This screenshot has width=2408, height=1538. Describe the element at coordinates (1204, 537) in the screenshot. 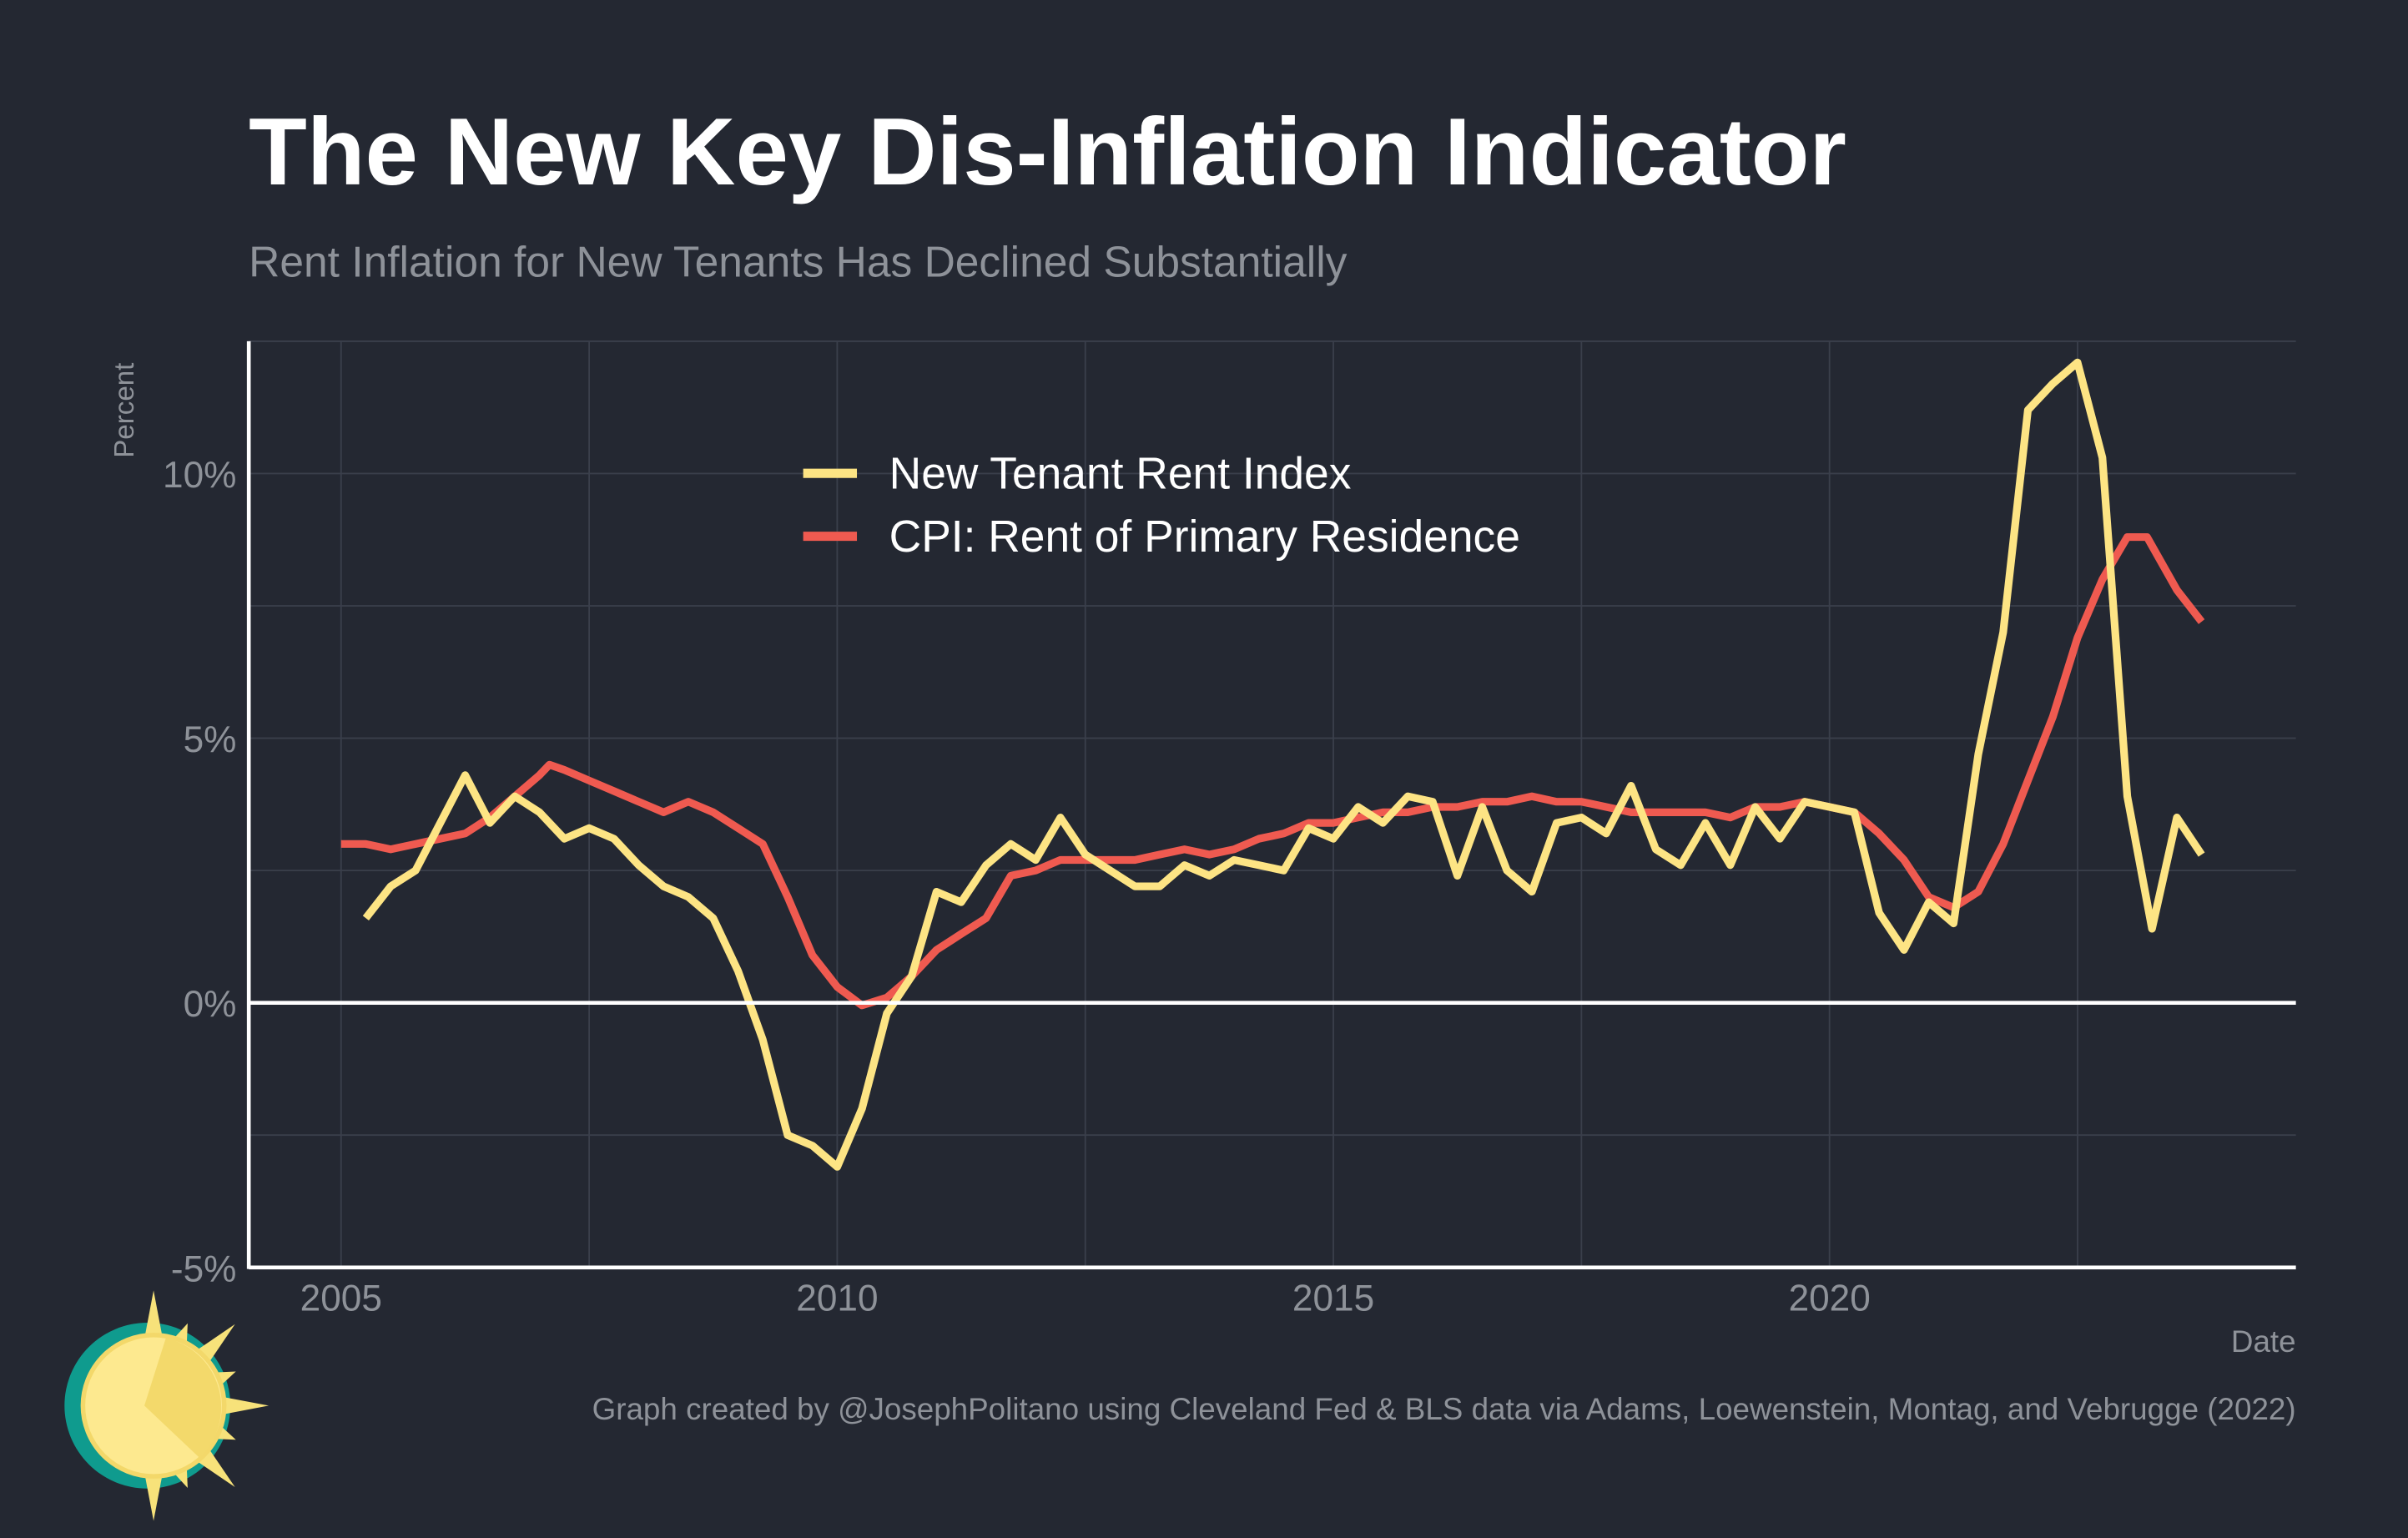

I see `legend-label-cpi-rent: CPI: Rent of Primary Residence` at that location.